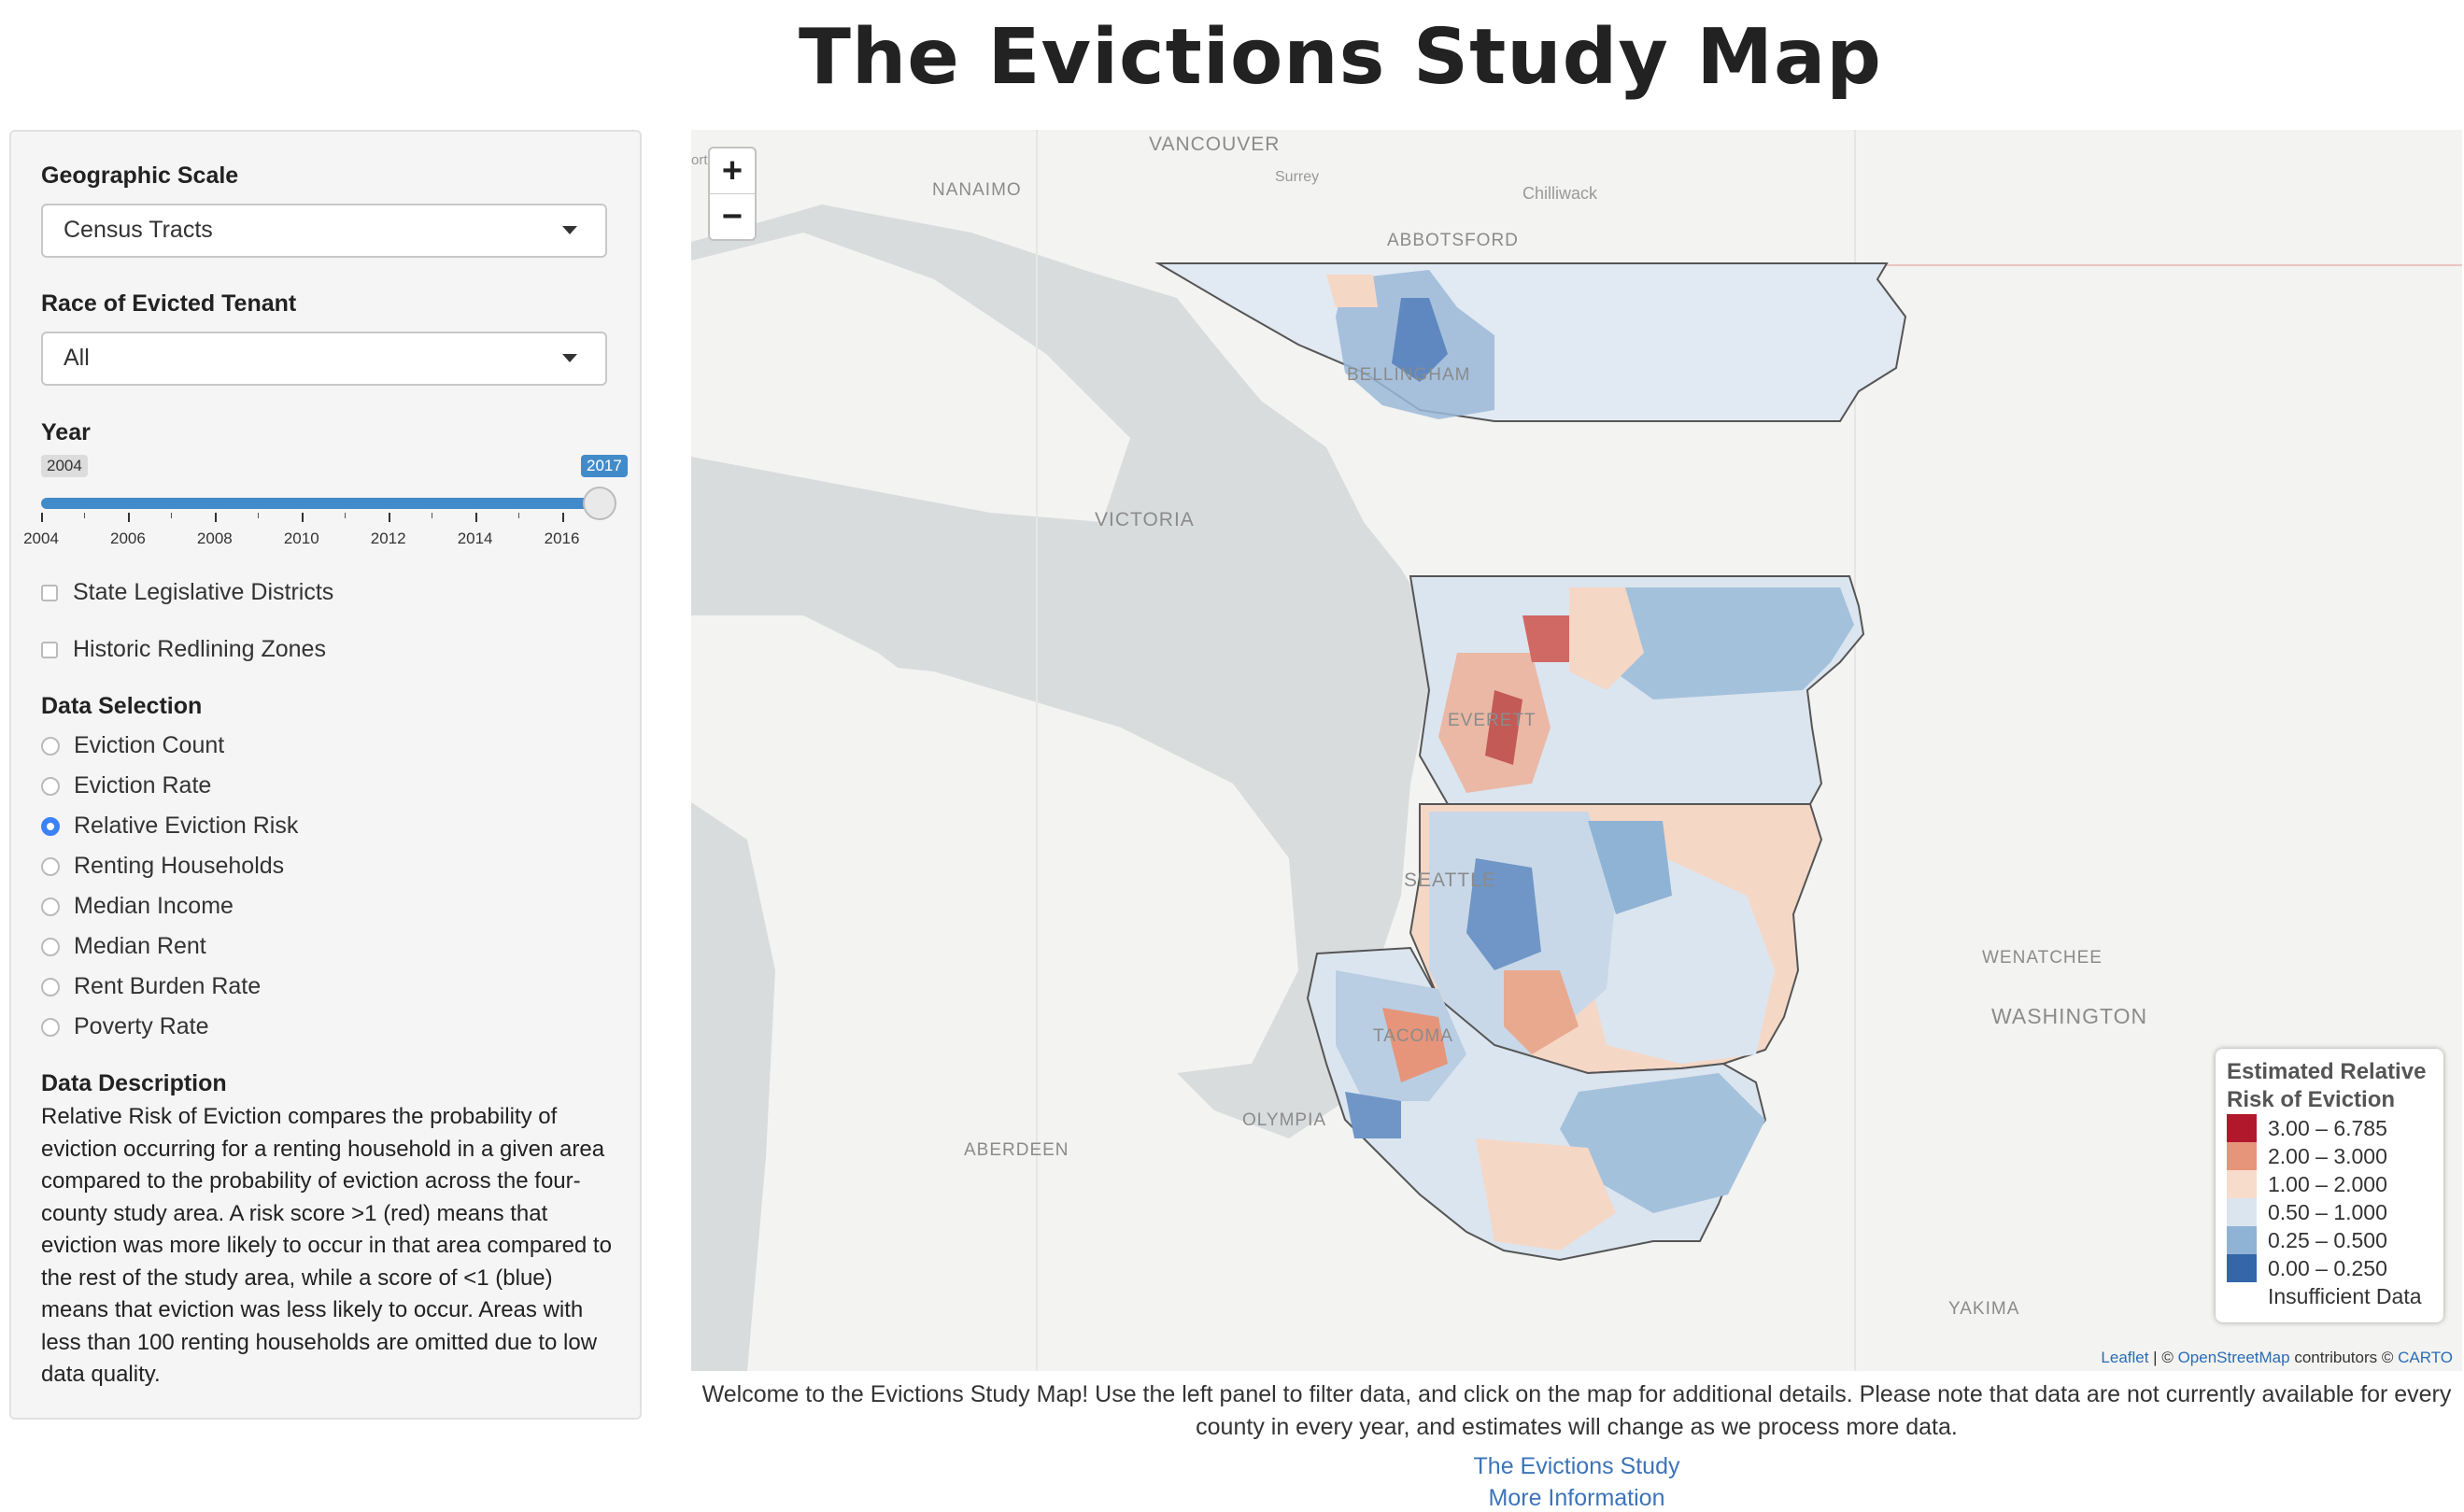  Describe the element at coordinates (41, 538) in the screenshot. I see `slider-tick-label: 2004` at that location.